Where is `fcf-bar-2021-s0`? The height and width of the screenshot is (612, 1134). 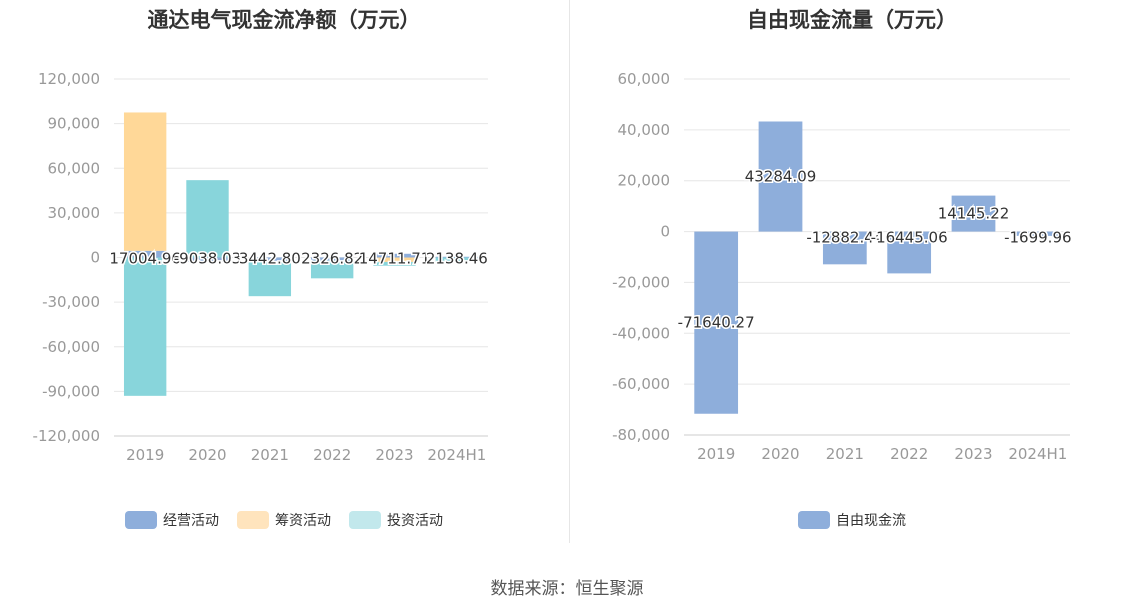 fcf-bar-2021-s0 is located at coordinates (844, 248).